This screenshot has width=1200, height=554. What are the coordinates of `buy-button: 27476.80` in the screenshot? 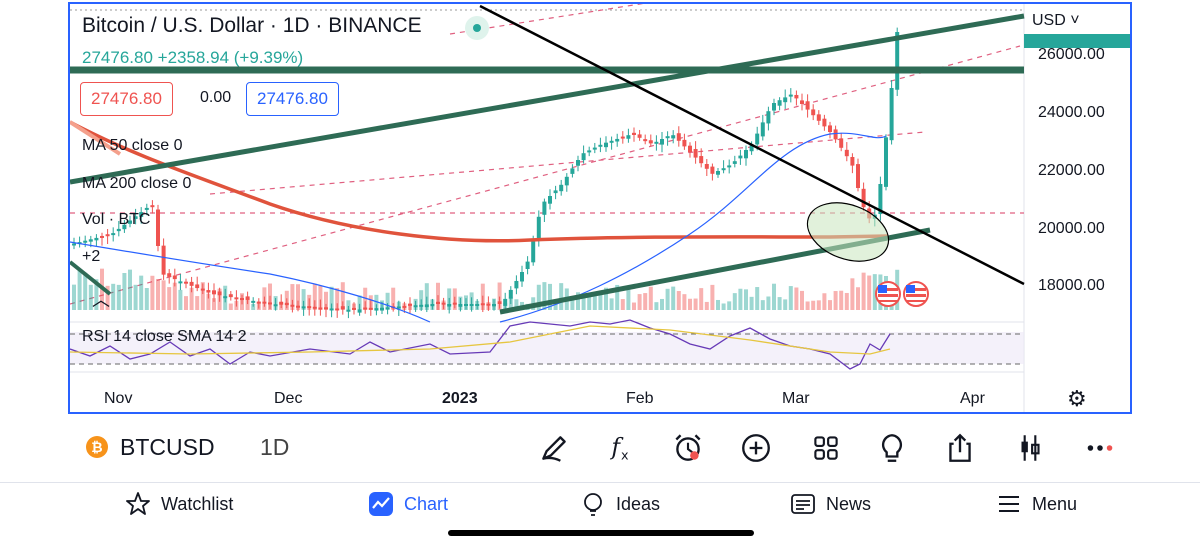 It's located at (292, 99).